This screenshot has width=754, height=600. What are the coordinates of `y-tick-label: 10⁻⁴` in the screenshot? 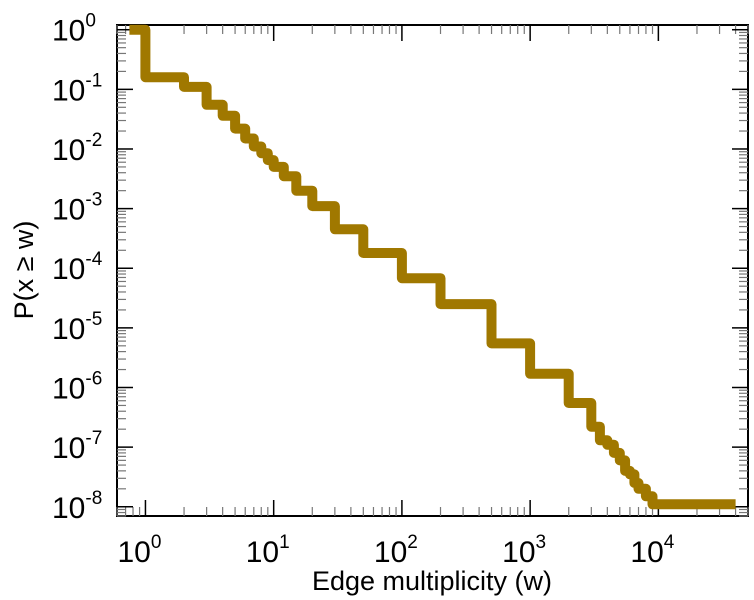 It's located at (77, 267).